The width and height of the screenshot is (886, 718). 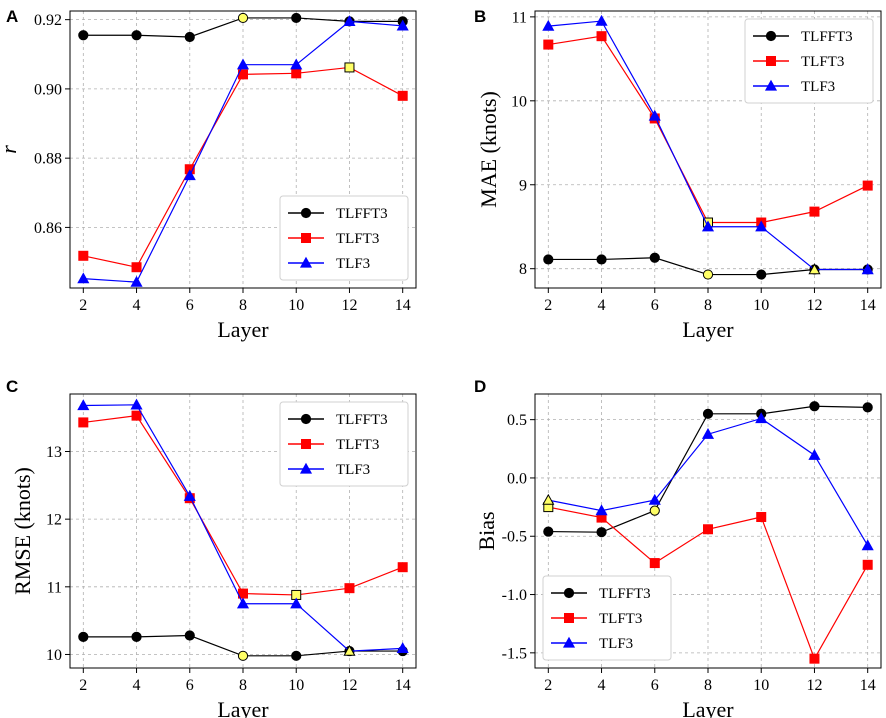 I want to click on y-tick-label: -1.0, so click(x=514, y=595).